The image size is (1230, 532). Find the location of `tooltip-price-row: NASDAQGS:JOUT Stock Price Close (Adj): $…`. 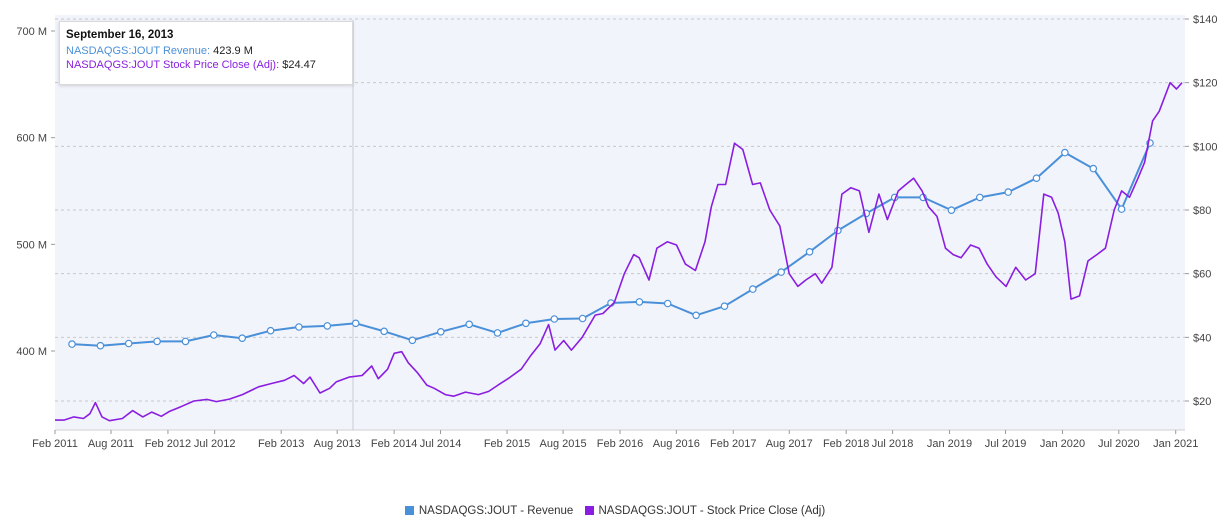

tooltip-price-row: NASDAQGS:JOUT Stock Price Close (Adj): $… is located at coordinates (191, 65).